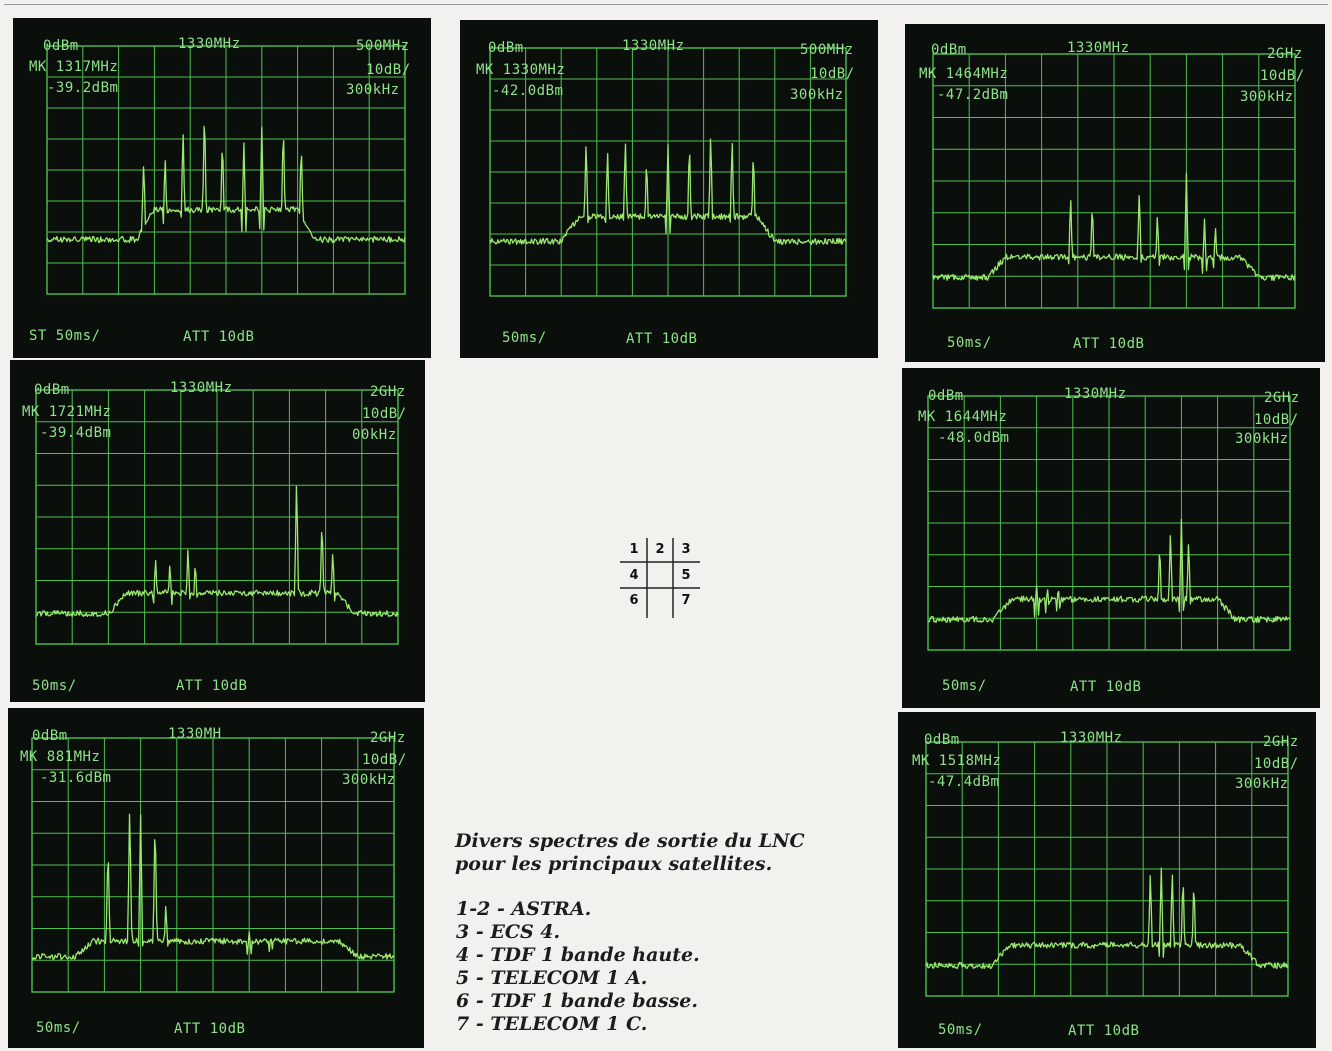 This screenshot has width=1332, height=1051. I want to click on key-cell-5: 5, so click(686, 575).